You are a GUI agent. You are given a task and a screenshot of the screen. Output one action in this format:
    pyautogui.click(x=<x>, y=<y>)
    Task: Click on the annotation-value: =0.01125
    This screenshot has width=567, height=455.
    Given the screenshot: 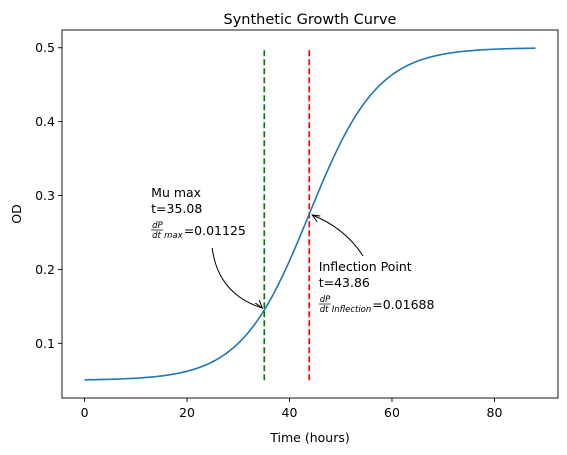 What is the action you would take?
    pyautogui.click(x=215, y=230)
    